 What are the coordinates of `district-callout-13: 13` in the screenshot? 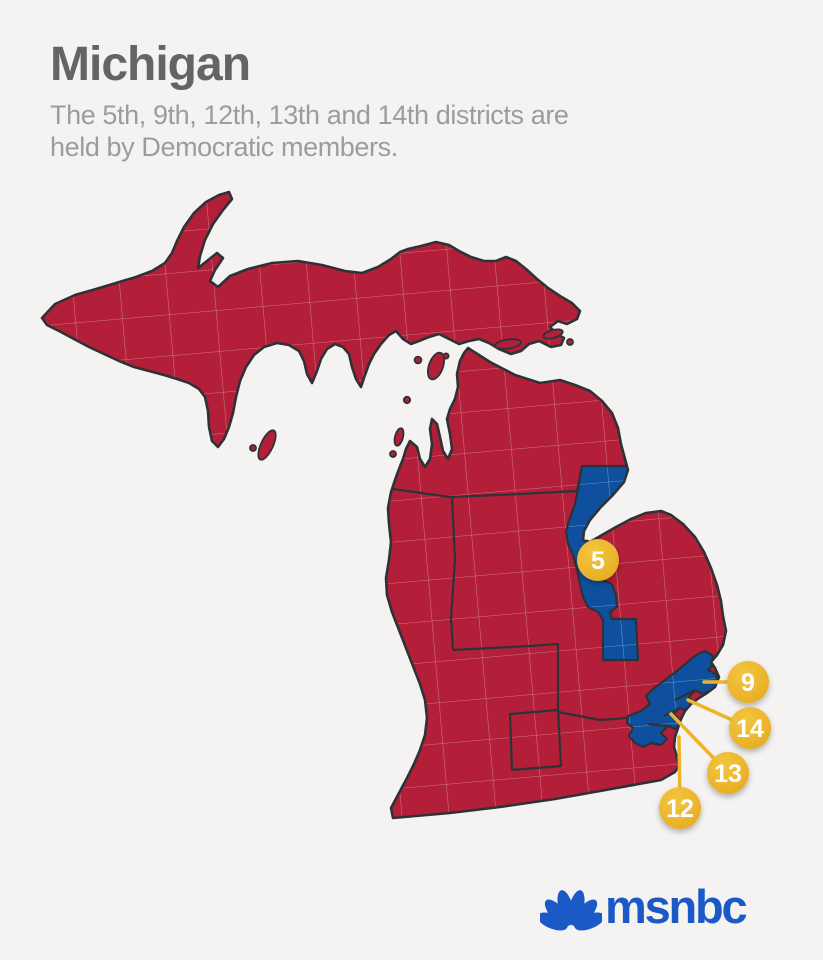 It's located at (728, 773).